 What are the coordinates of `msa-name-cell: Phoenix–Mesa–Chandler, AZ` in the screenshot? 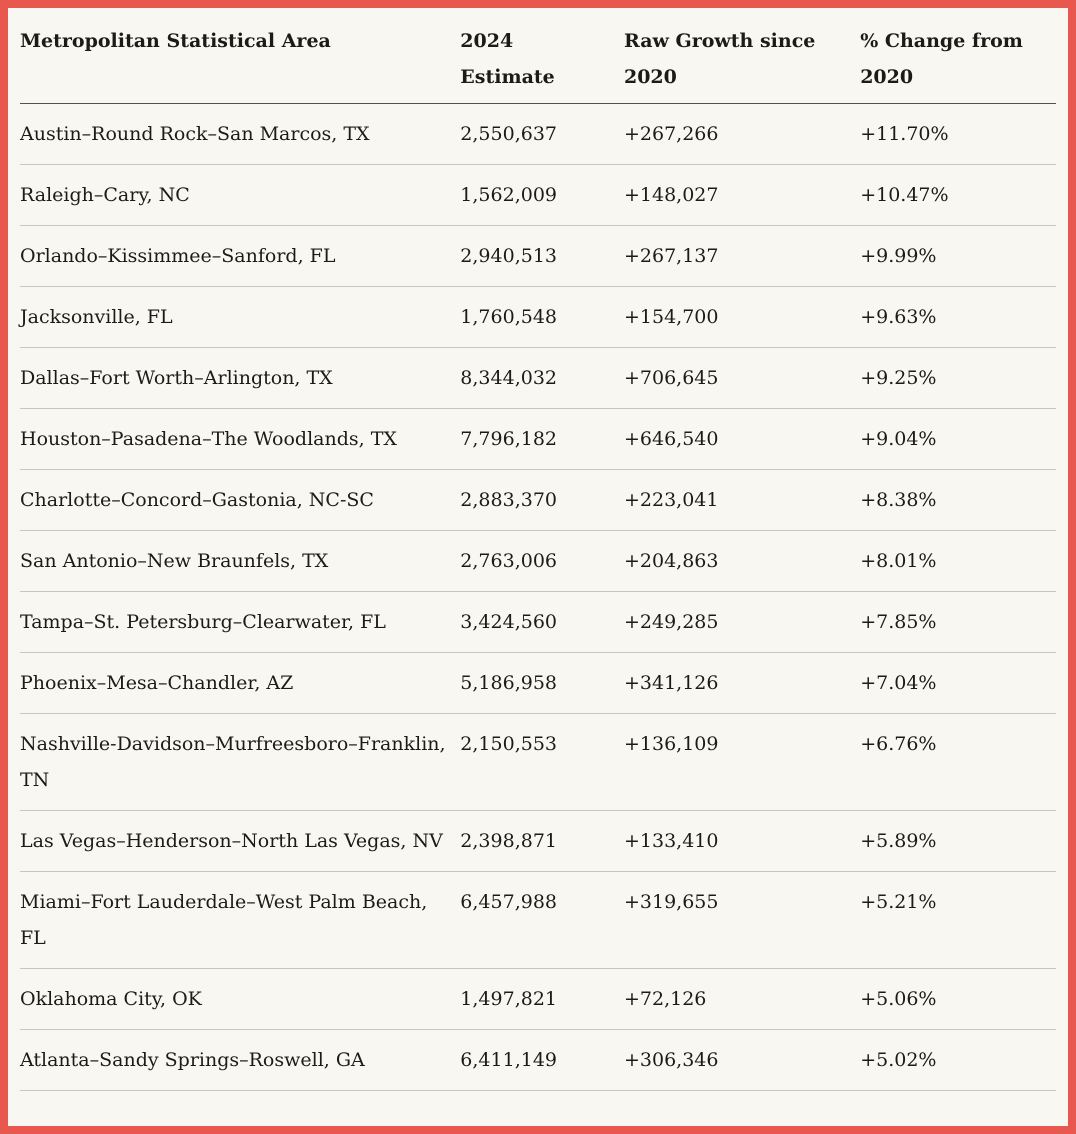 It's located at (240, 683).